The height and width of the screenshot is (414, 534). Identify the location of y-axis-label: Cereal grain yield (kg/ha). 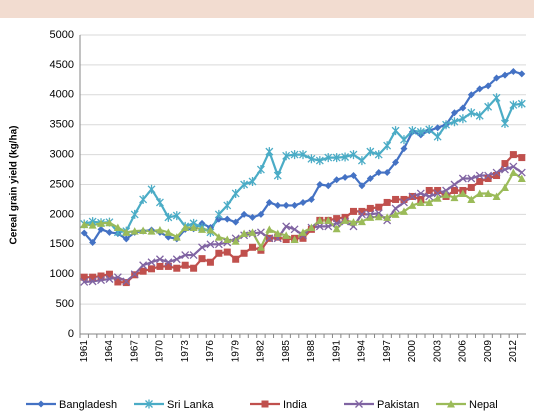
(14, 185).